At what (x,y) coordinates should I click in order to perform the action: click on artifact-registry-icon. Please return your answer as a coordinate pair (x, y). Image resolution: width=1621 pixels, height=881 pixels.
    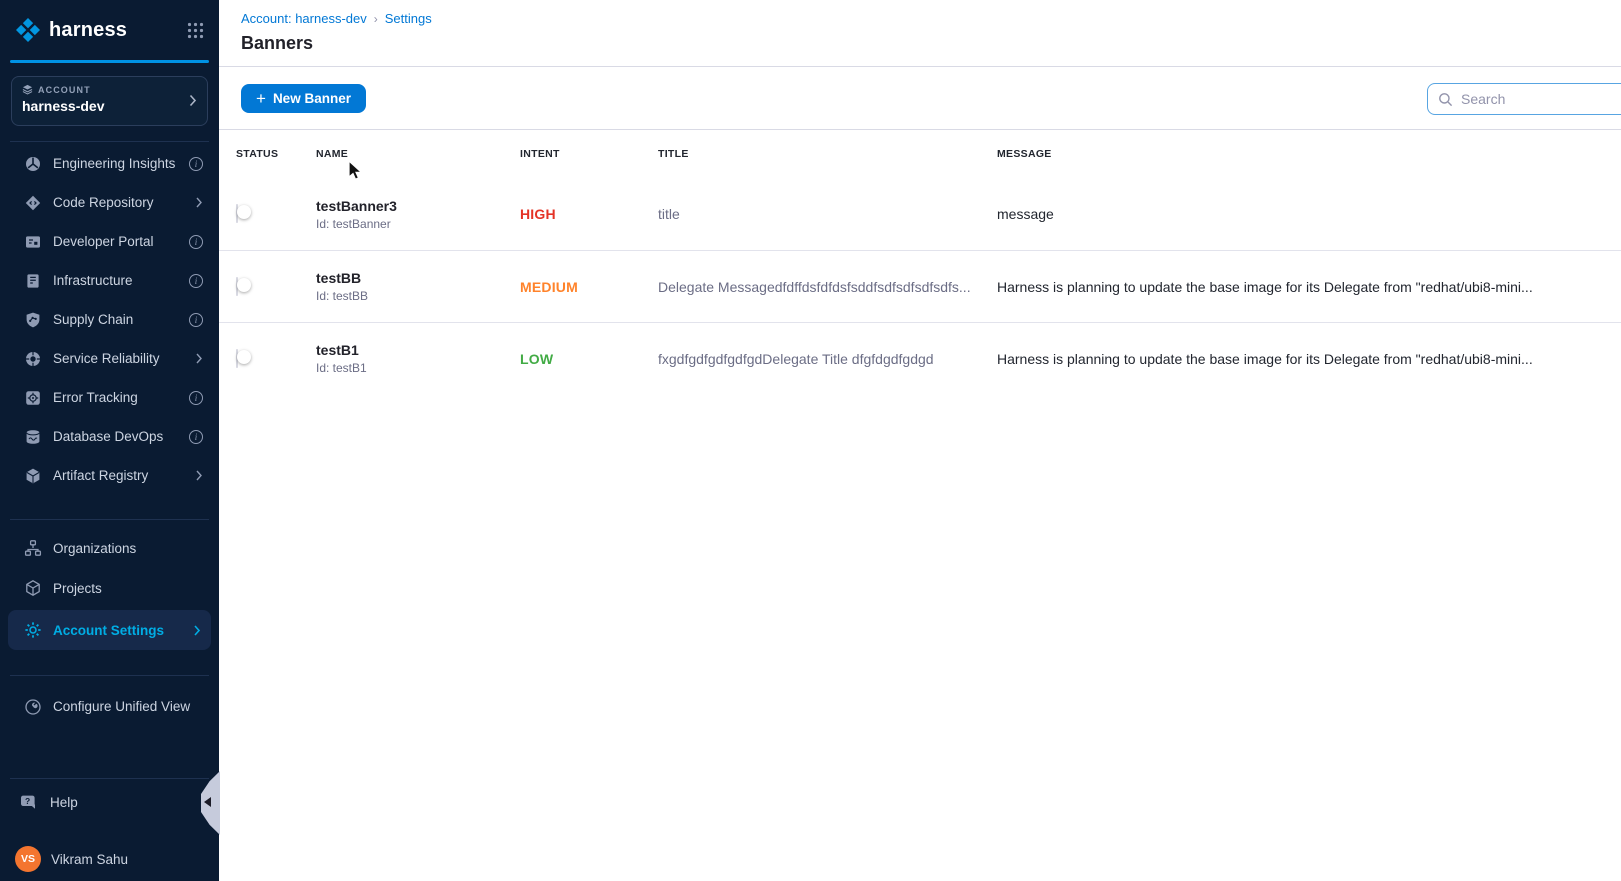
    Looking at the image, I should click on (33, 475).